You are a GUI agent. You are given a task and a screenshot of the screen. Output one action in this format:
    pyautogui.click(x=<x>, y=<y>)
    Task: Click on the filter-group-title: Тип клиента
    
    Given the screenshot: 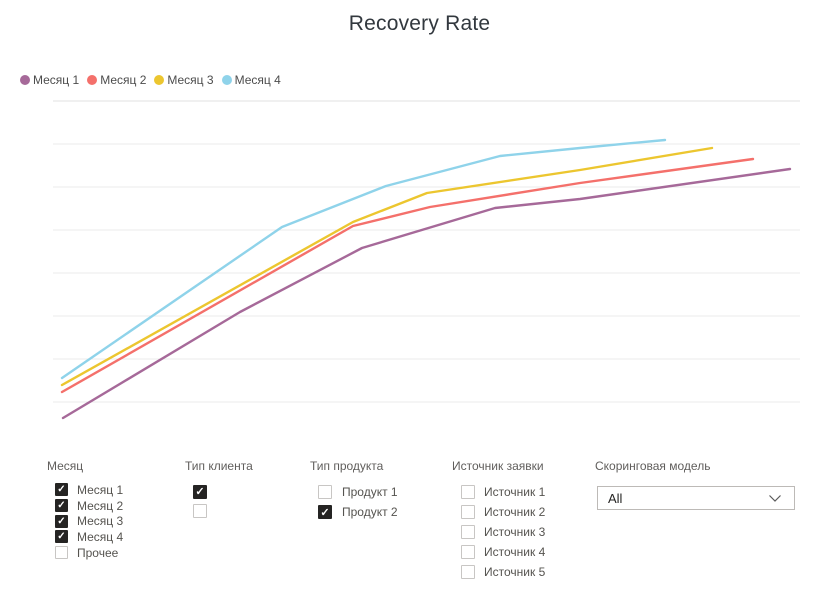 What is the action you would take?
    pyautogui.click(x=219, y=466)
    